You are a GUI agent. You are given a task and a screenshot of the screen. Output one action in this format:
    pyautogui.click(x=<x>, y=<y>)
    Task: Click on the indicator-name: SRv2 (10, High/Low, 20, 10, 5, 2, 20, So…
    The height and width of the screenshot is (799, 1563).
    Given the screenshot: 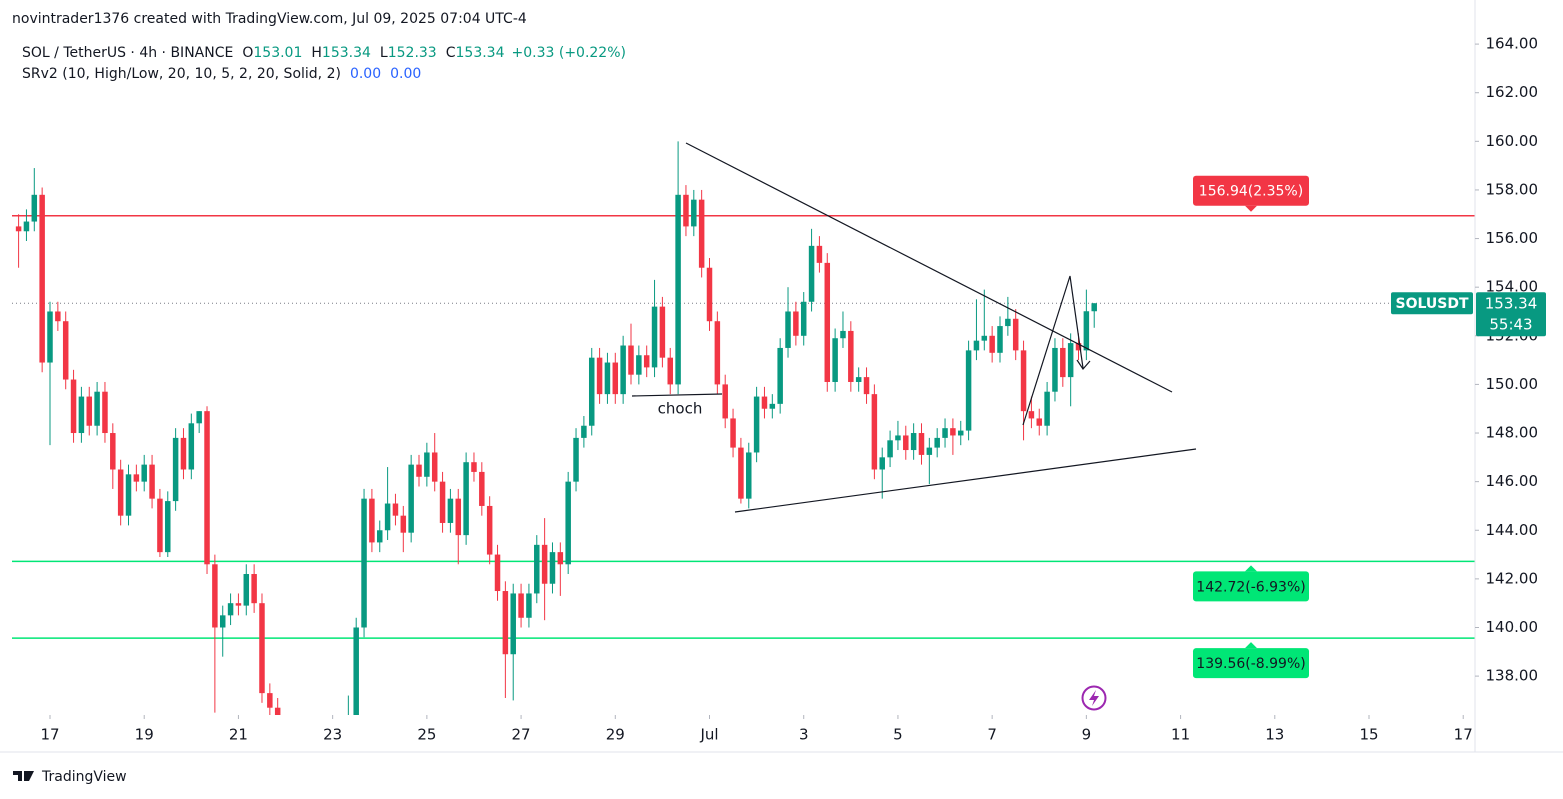 What is the action you would take?
    pyautogui.click(x=181, y=74)
    